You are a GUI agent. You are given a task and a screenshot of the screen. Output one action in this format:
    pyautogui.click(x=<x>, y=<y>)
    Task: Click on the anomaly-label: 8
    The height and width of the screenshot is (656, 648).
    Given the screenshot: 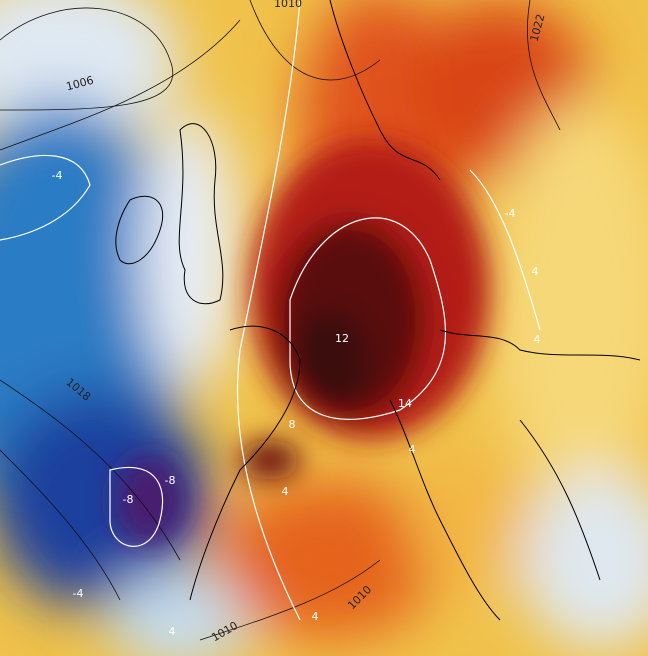 What is the action you would take?
    pyautogui.click(x=292, y=424)
    